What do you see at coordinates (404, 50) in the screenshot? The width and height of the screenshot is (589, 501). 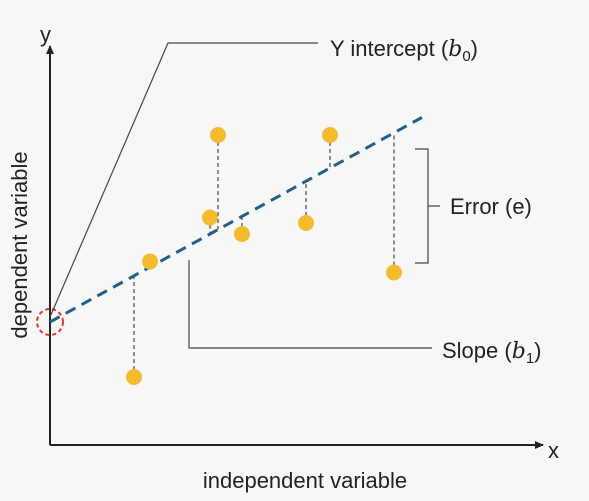 I see `intercept-label: Y intercept (b0)` at bounding box center [404, 50].